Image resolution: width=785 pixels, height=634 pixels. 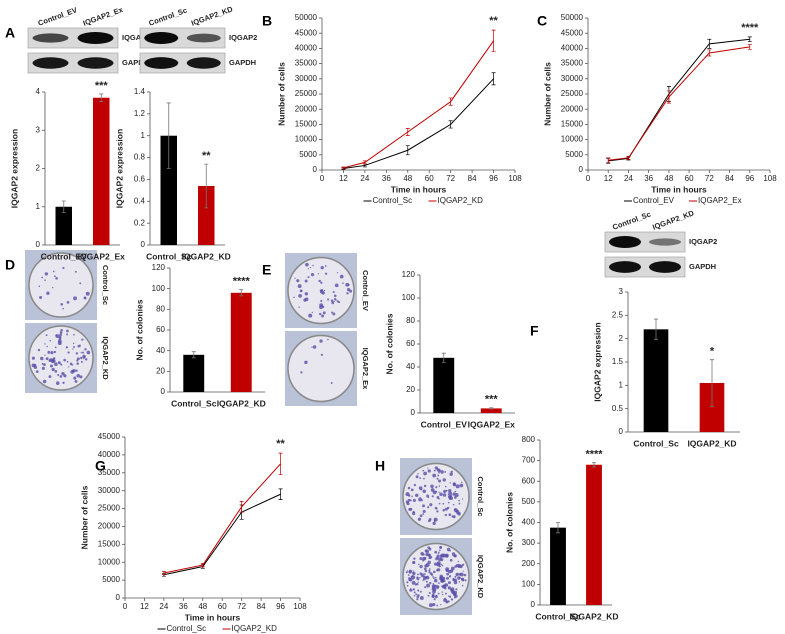 I want to click on y-tick-label: 0, so click(x=533, y=604).